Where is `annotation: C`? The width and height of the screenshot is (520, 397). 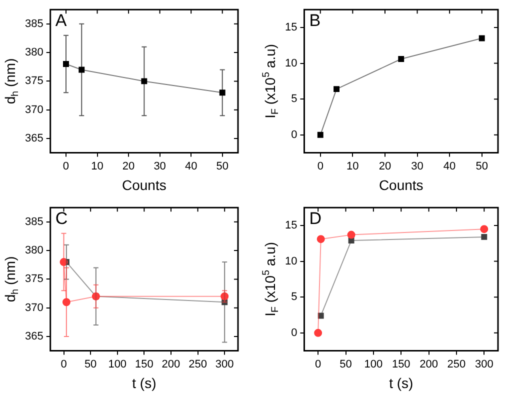
annotation: C is located at coordinates (61, 218).